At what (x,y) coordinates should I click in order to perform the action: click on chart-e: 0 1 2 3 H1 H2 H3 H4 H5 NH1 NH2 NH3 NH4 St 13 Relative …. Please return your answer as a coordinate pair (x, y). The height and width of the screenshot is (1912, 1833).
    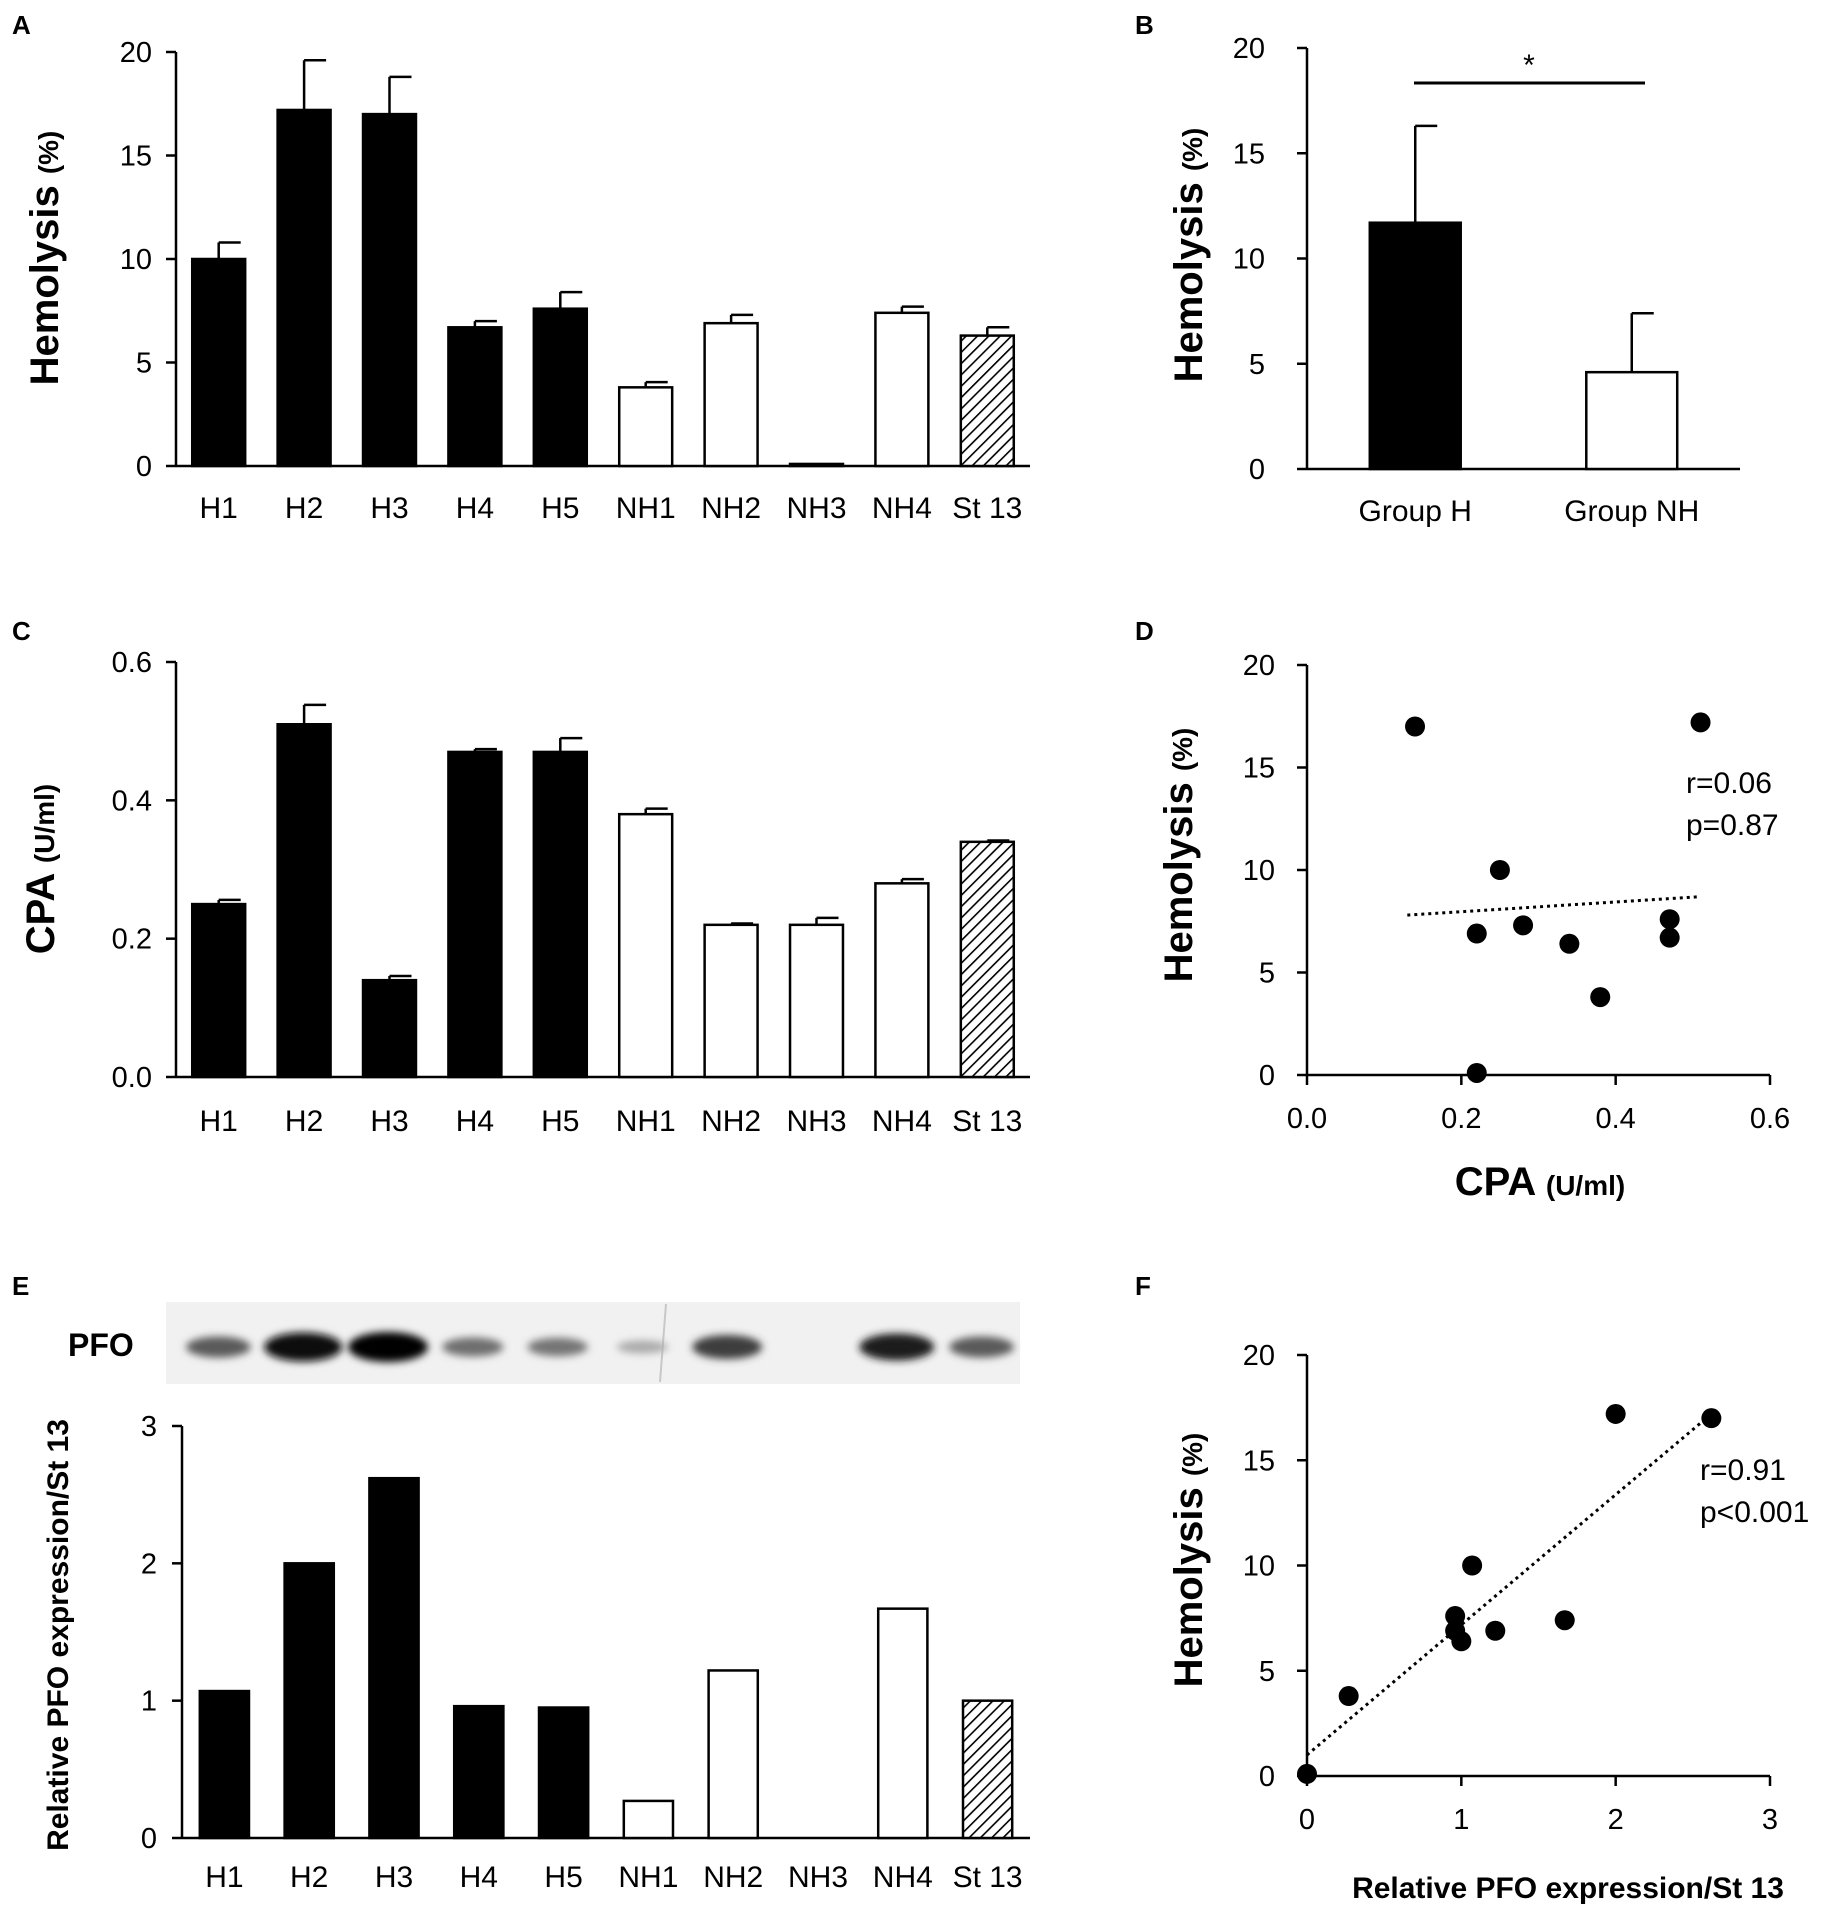
    Looking at the image, I should click on (536, 1652).